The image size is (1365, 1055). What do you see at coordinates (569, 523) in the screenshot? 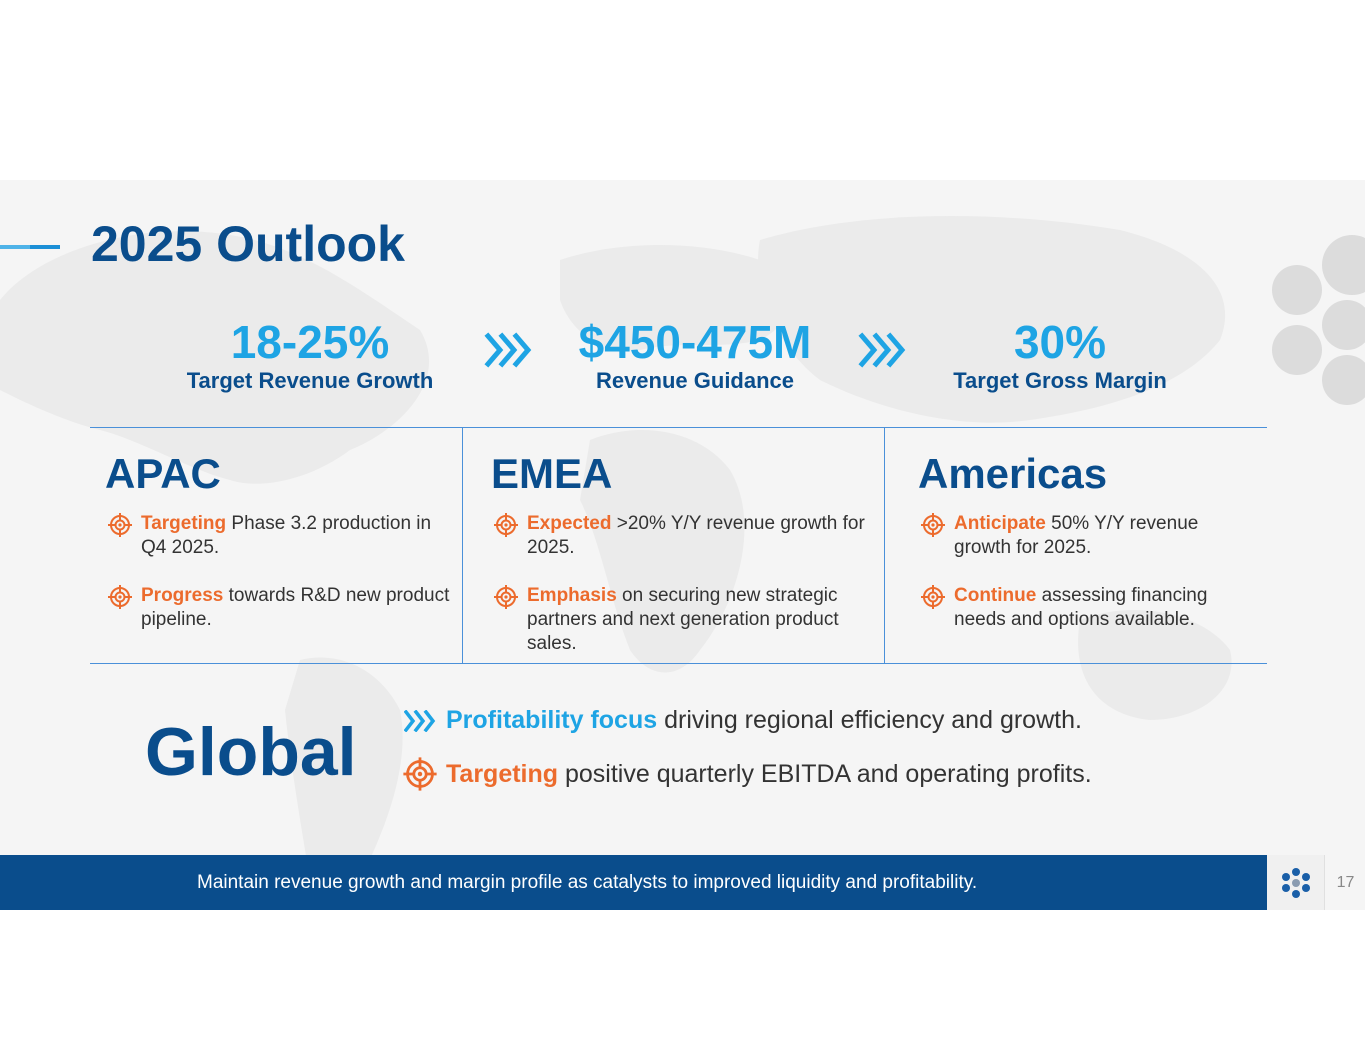
I see `item-keyword: Expected` at bounding box center [569, 523].